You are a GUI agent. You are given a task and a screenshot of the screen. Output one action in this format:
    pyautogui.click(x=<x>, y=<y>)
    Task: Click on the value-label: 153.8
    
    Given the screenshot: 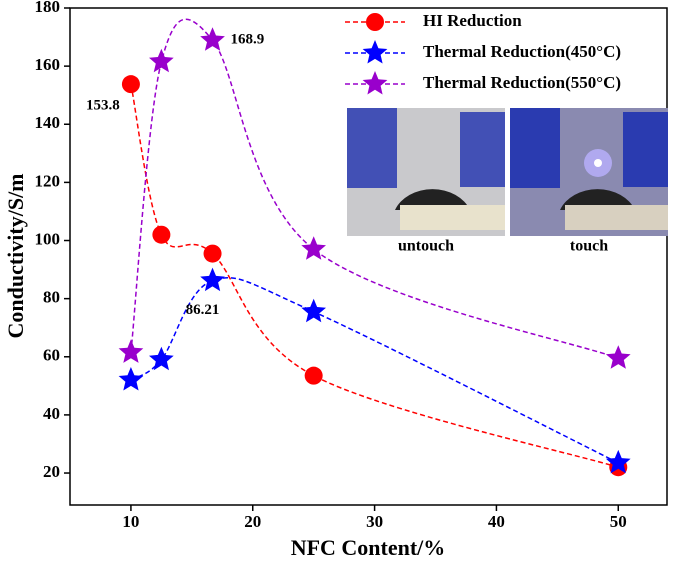 What is the action you would take?
    pyautogui.click(x=103, y=106)
    